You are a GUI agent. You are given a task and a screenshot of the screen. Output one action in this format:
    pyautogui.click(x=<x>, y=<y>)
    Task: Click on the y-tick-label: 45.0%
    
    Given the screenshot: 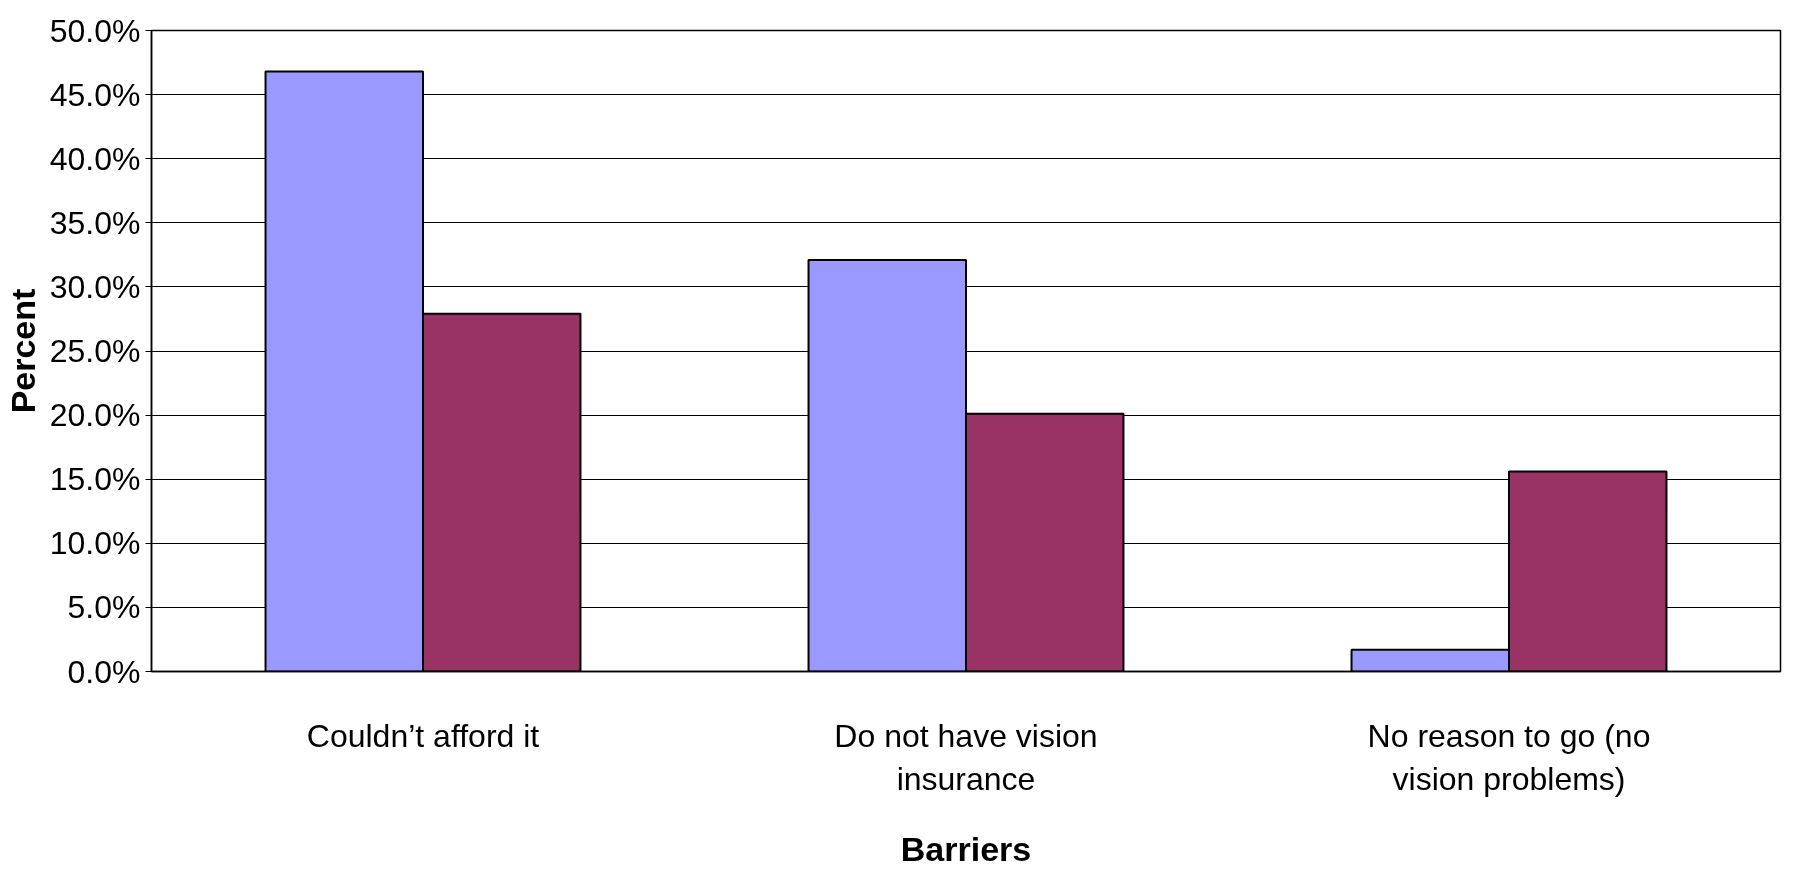 What is the action you would take?
    pyautogui.click(x=95, y=94)
    